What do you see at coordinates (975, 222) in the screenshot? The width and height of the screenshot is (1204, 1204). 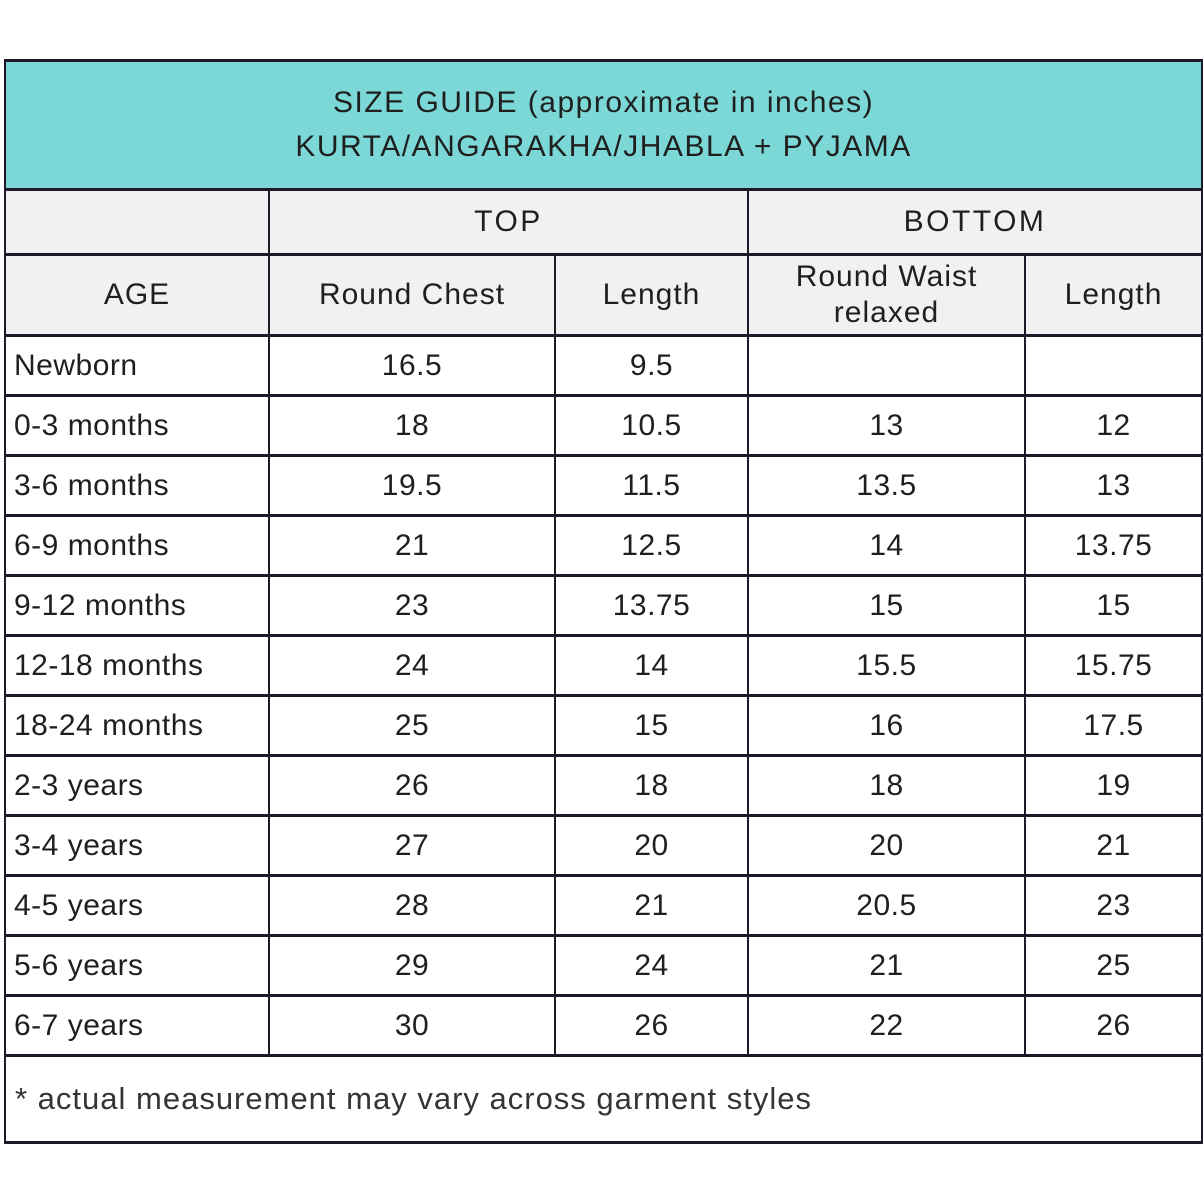 I see `group-header-bottom: BOTTOM` at bounding box center [975, 222].